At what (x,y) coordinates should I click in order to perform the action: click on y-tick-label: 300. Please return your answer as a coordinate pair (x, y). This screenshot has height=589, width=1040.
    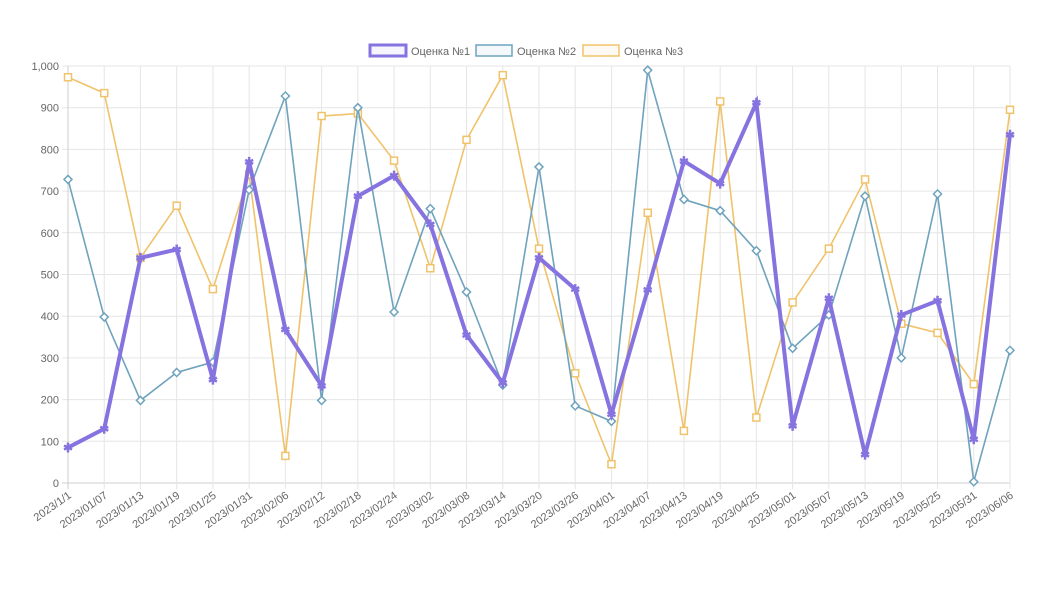
    Looking at the image, I should click on (50, 359).